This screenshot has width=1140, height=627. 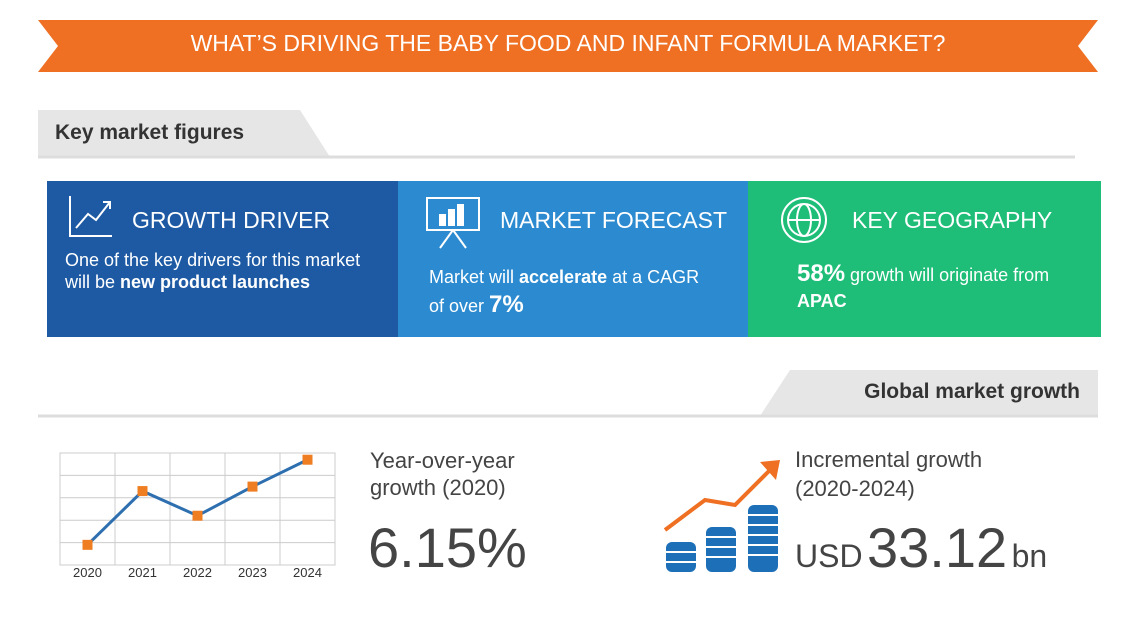 I want to click on x-tick-label: 2023, so click(x=252, y=572).